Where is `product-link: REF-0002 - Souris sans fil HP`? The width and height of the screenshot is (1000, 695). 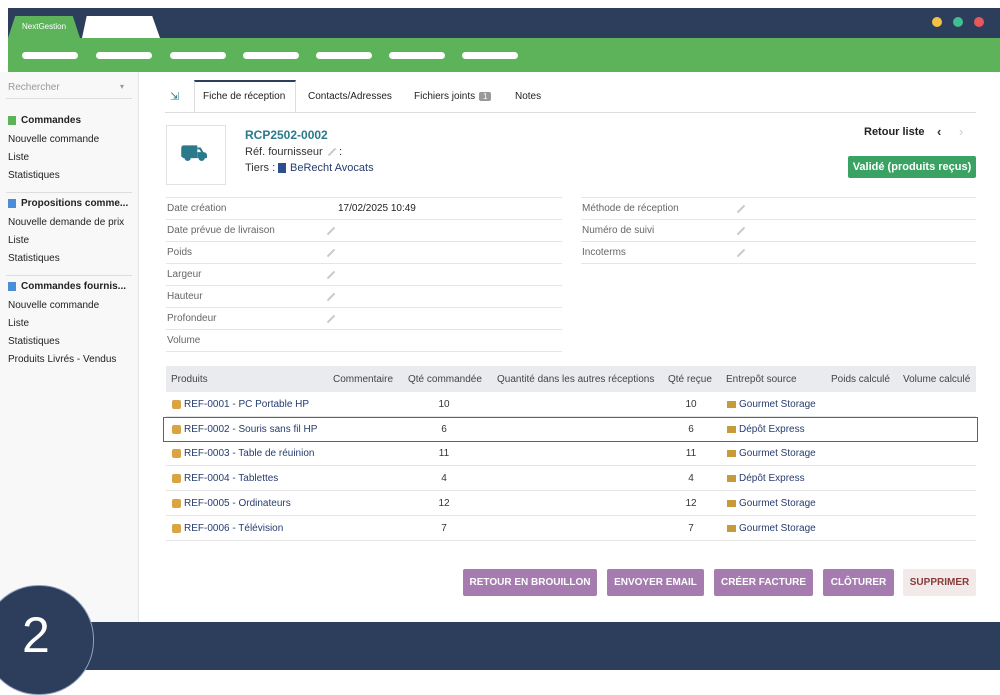
product-link: REF-0002 - Souris sans fil HP is located at coordinates (251, 429).